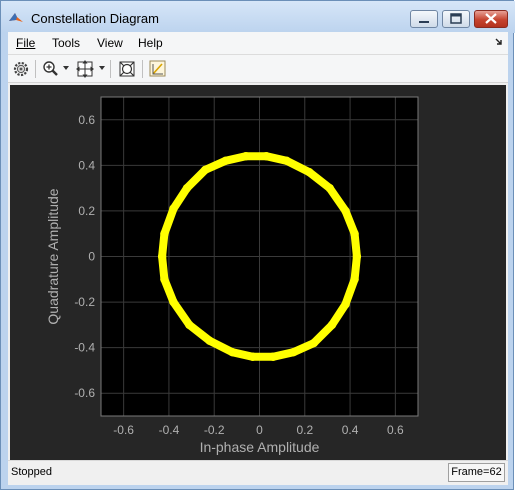 The height and width of the screenshot is (492, 516). I want to click on x-axis-label: In-phase Amplitude, so click(260, 447).